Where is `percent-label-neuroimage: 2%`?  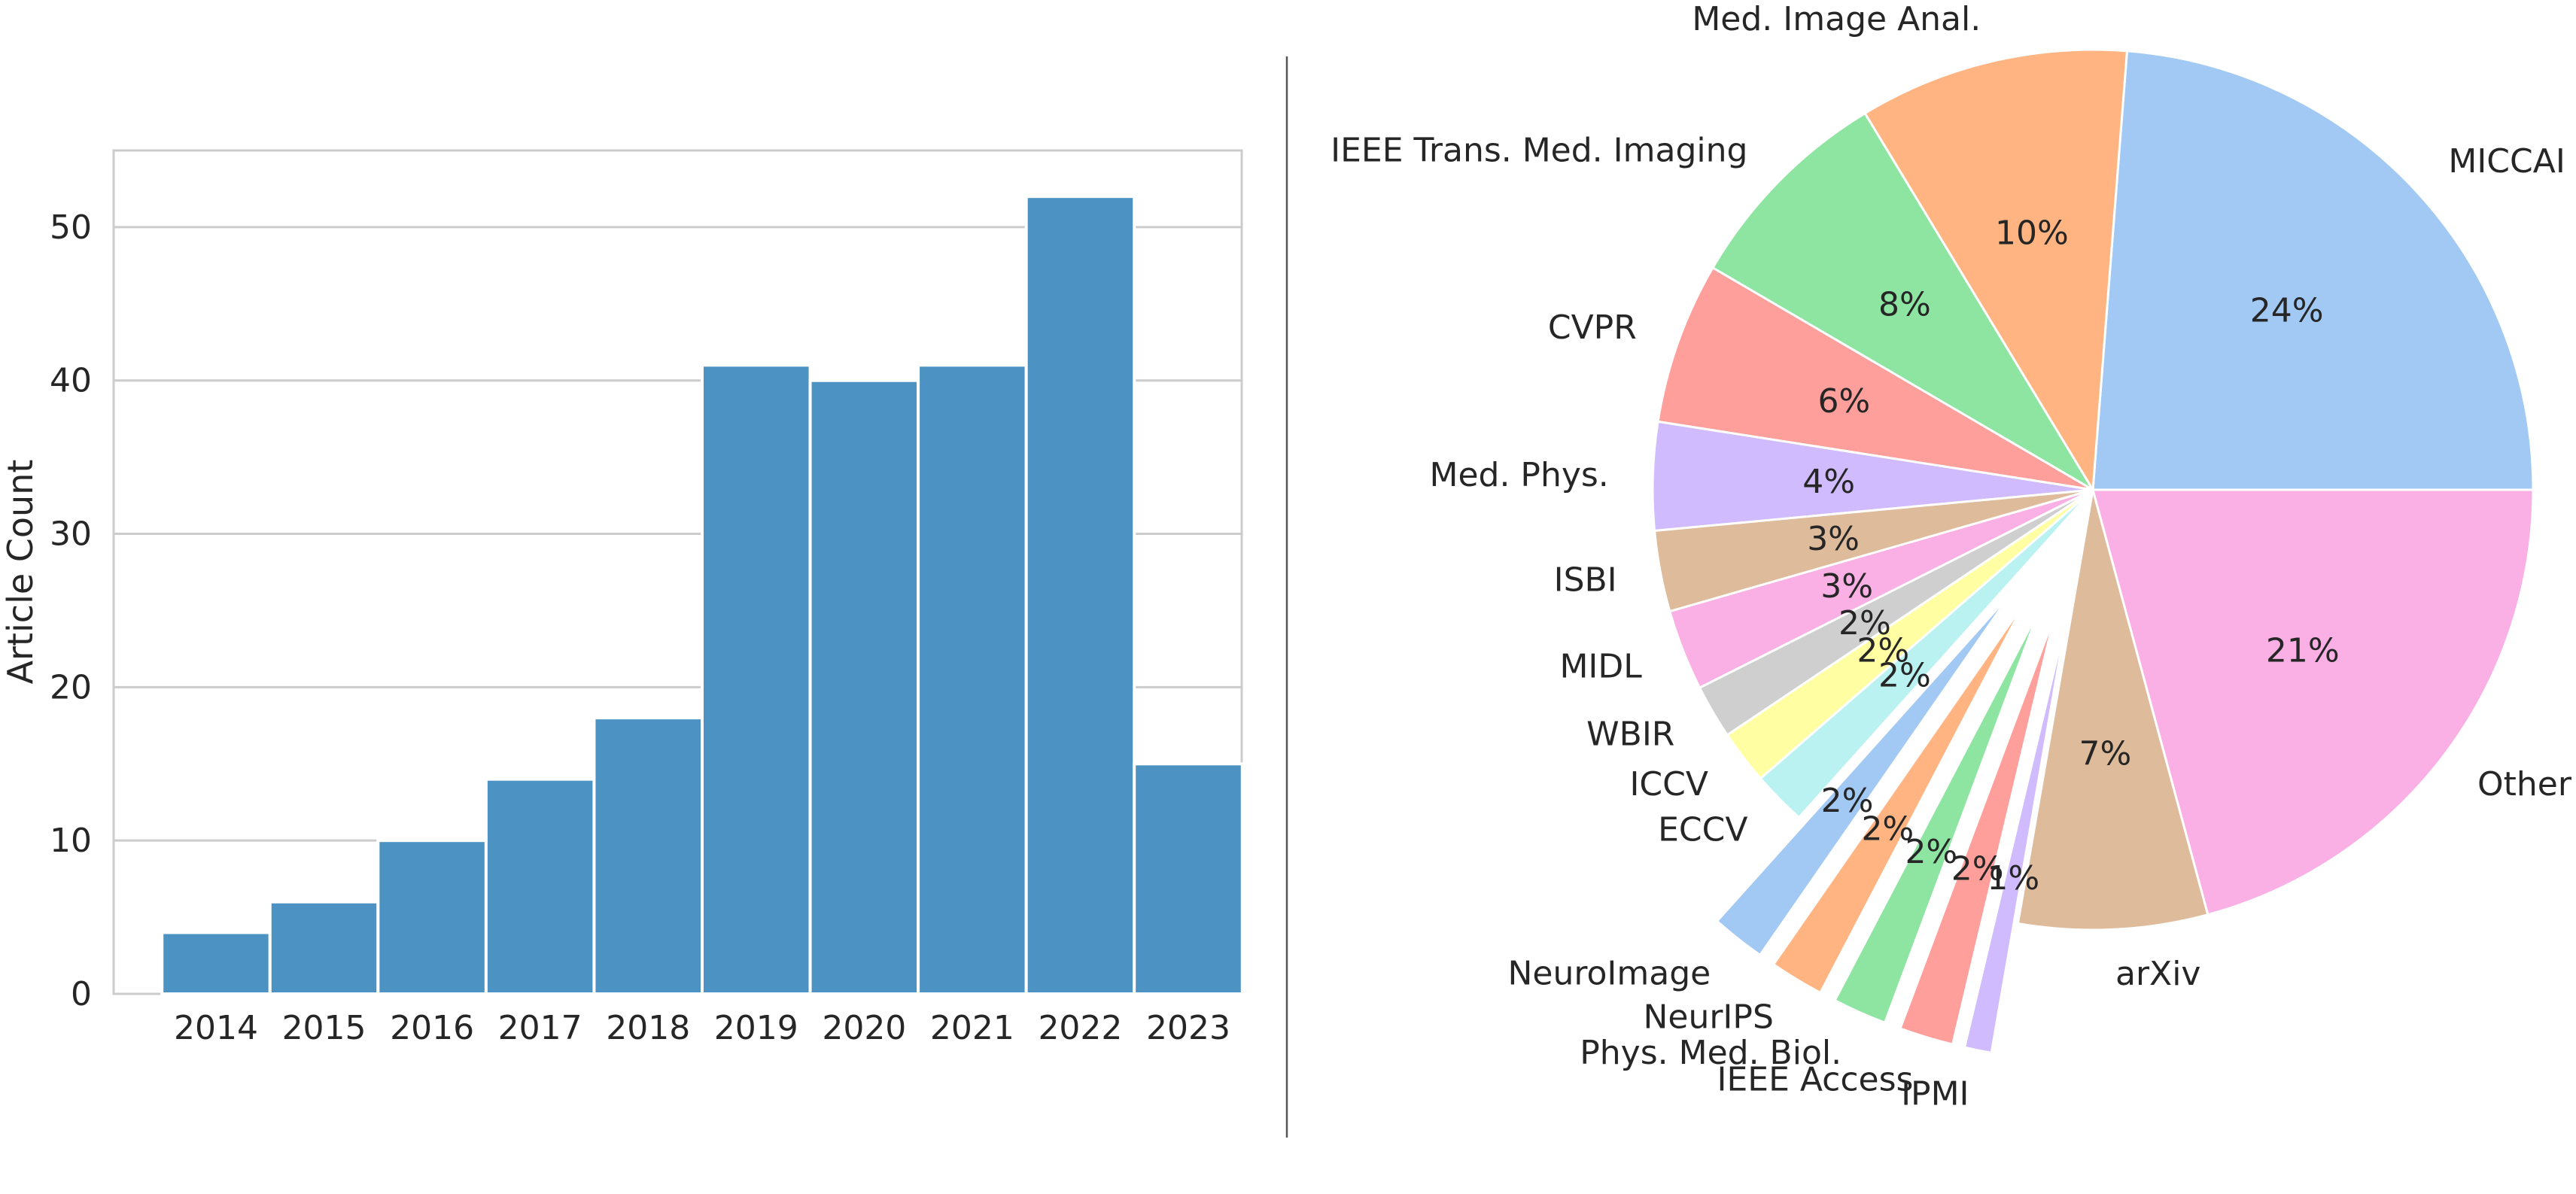
percent-label-neuroimage: 2% is located at coordinates (1847, 801).